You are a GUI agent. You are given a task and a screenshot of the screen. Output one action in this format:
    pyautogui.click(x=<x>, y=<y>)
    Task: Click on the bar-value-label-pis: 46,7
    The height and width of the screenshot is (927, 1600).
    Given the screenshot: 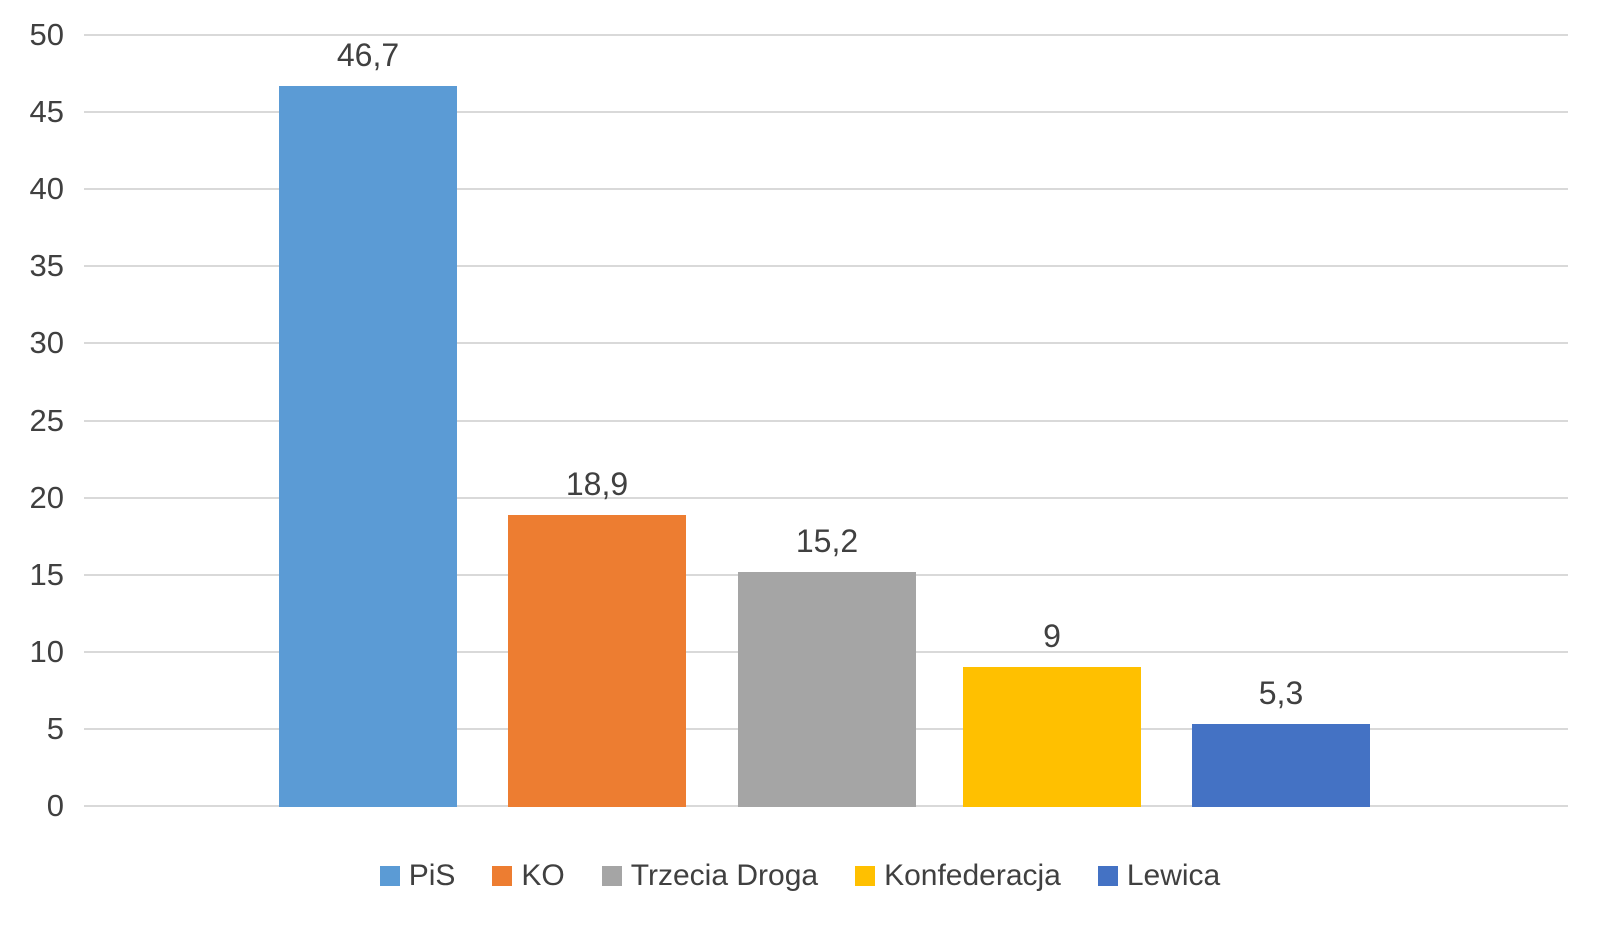 What is the action you would take?
    pyautogui.click(x=368, y=54)
    